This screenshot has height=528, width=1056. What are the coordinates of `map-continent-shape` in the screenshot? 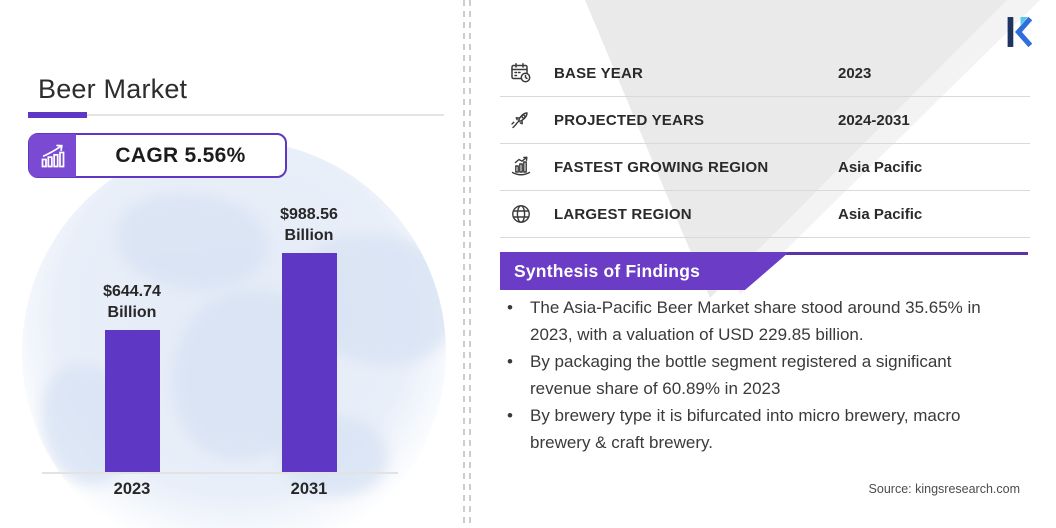 It's located at (192, 242).